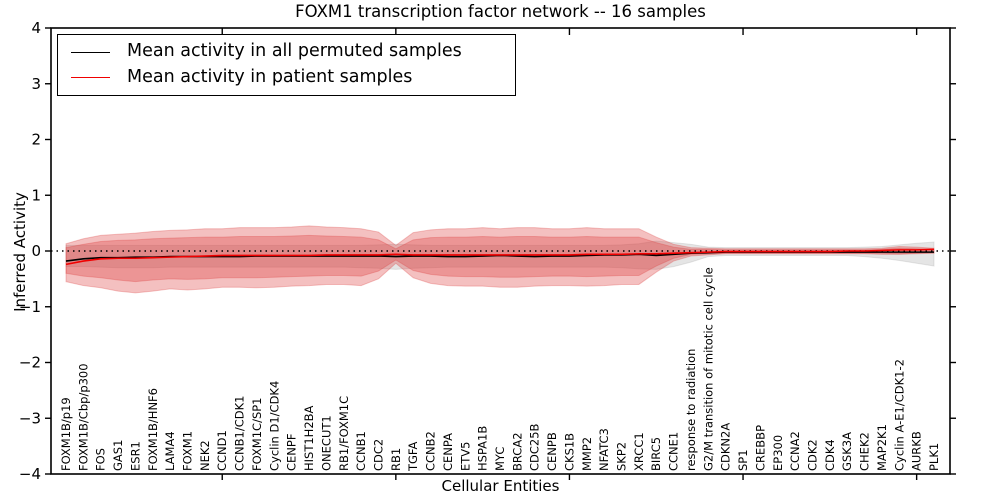 The height and width of the screenshot is (500, 1000). Describe the element at coordinates (90, 52) in the screenshot. I see `permuted-line-swatch` at that location.